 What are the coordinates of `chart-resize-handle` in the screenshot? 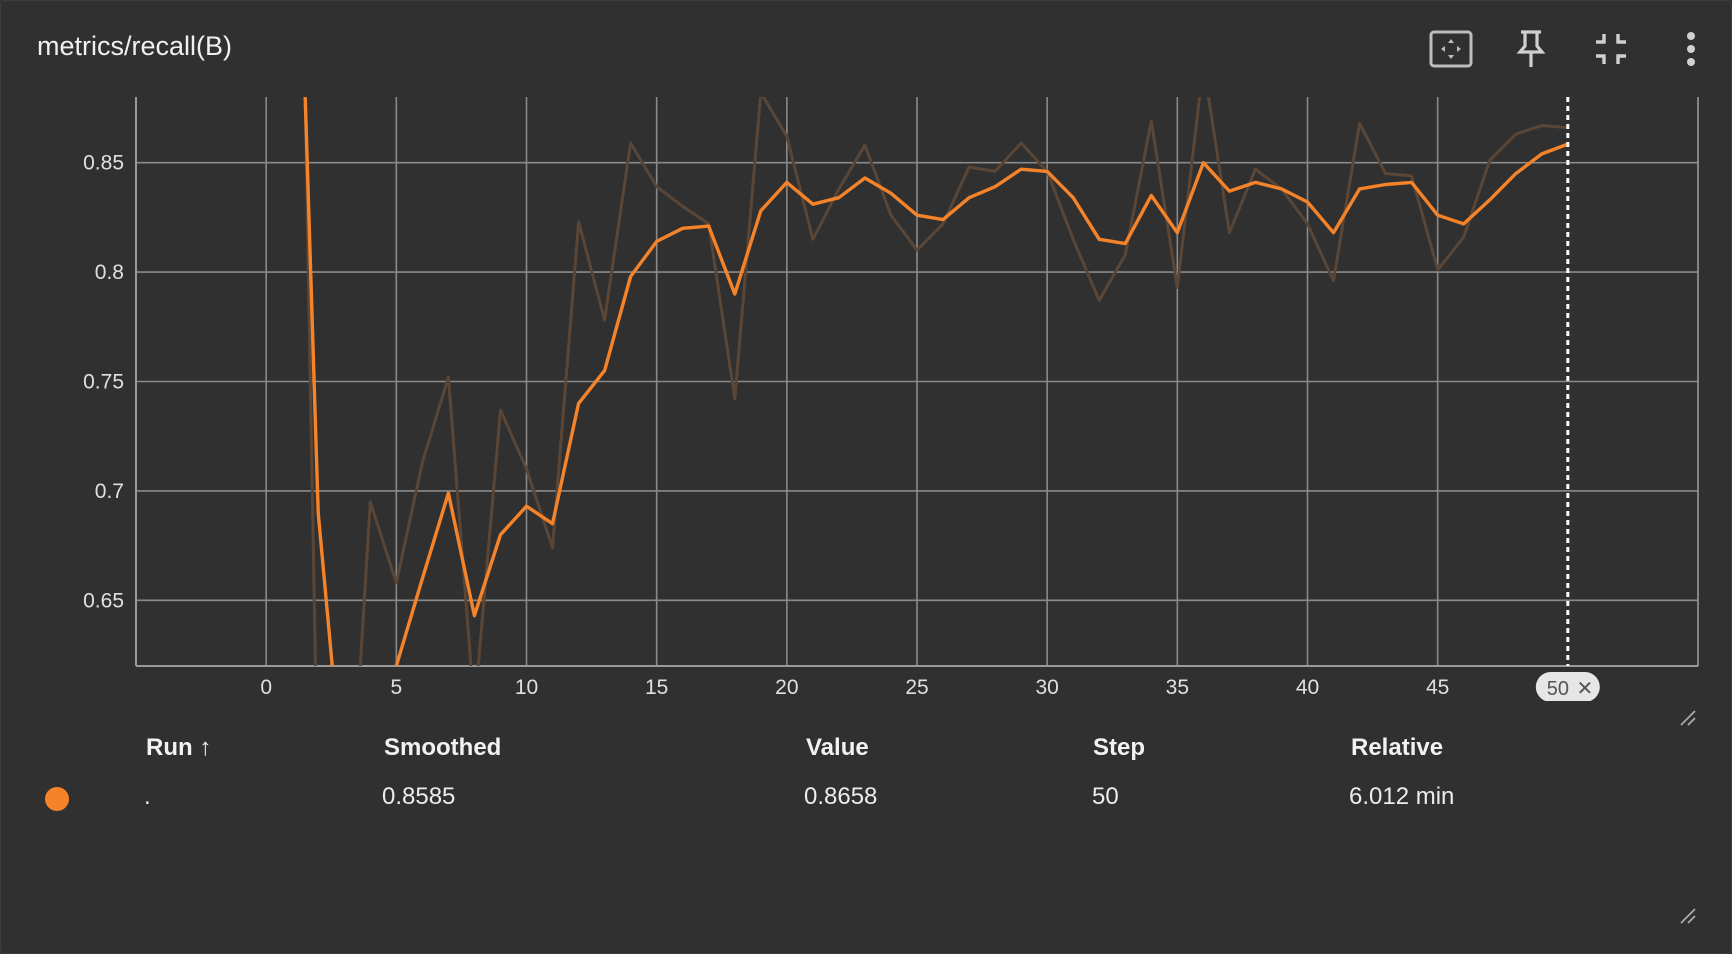 It's located at (1688, 718).